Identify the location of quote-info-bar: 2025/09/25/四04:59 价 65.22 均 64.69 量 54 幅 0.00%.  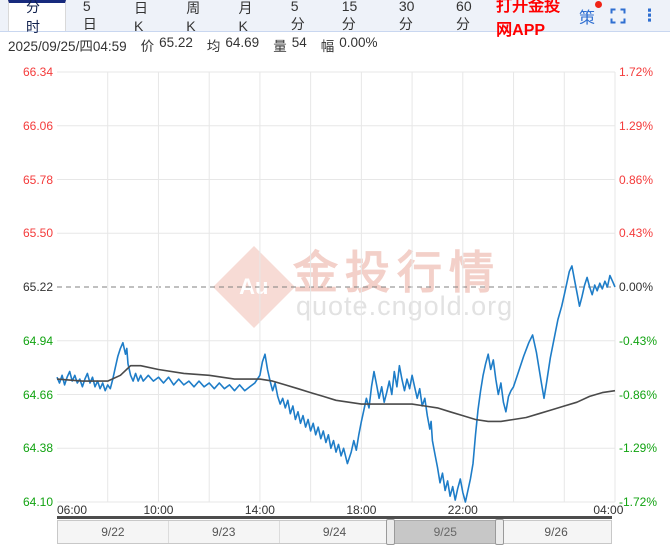
(193, 45).